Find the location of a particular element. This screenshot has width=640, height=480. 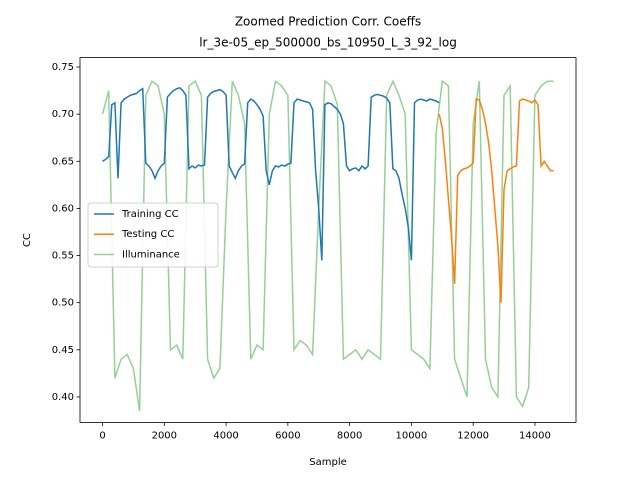

y-tick-label: 0.40 is located at coordinates (63, 397).